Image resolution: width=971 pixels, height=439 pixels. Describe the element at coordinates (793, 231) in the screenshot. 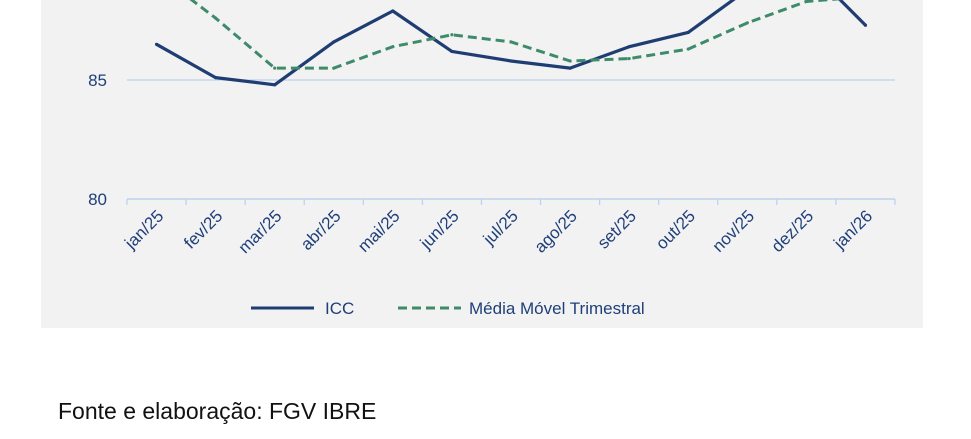

I see `x-tick-label: dez/25` at that location.